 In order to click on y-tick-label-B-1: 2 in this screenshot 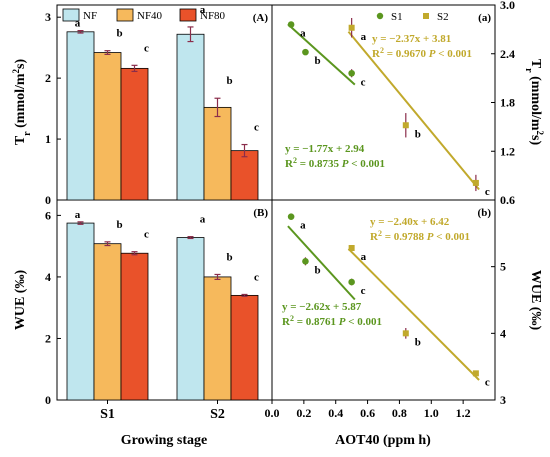, I will do `click(48, 338)`.